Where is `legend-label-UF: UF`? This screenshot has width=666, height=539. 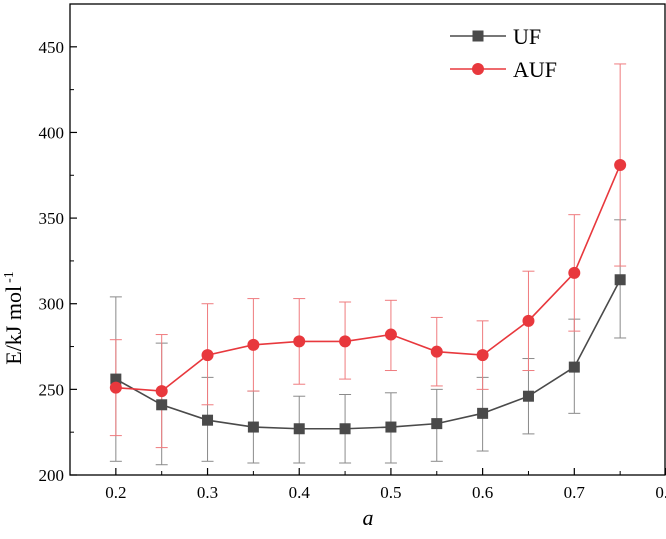
legend-label-UF: UF is located at coordinates (527, 36).